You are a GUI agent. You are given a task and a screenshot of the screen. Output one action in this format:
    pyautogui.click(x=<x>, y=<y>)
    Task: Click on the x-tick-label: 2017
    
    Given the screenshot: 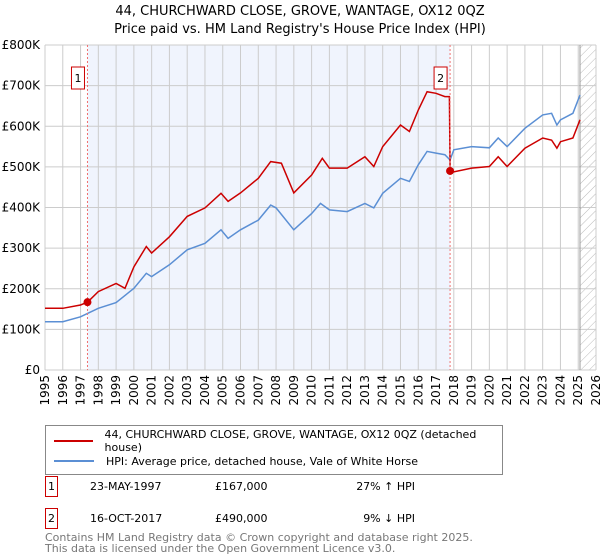 What is the action you would take?
    pyautogui.click(x=436, y=390)
    